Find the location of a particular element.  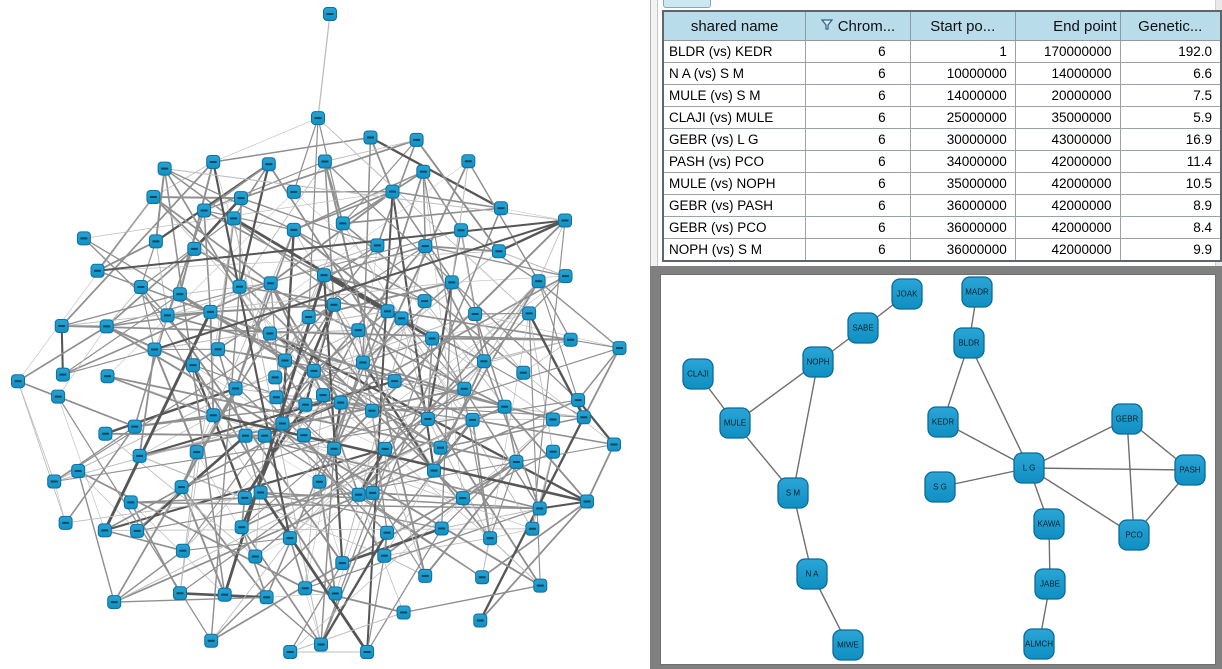

cell-shared_name: N A (vs) S M is located at coordinates (734, 73).